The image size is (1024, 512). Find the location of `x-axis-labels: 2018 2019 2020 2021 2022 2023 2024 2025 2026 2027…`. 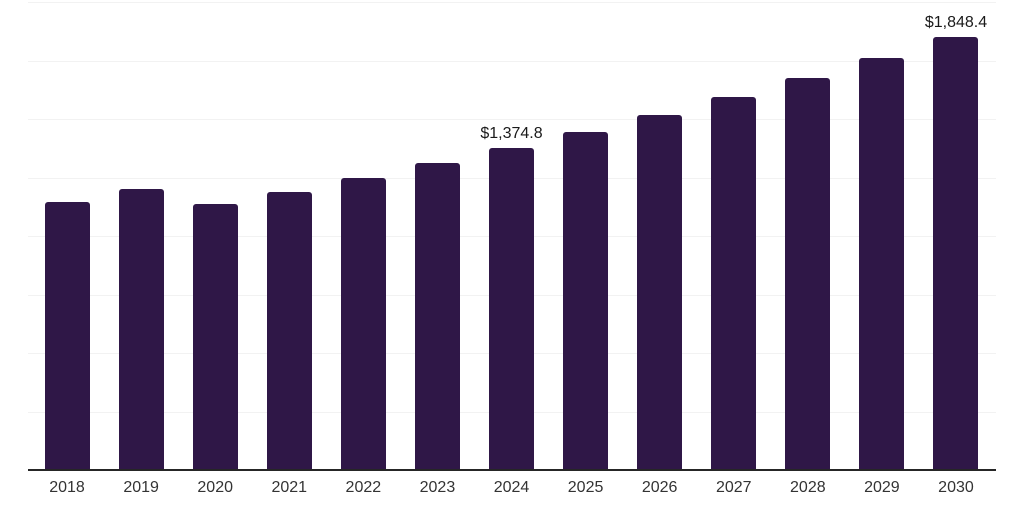

x-axis-labels: 2018 2019 2020 2021 2022 2023 2024 2025 2026 2027… is located at coordinates (511, 488).